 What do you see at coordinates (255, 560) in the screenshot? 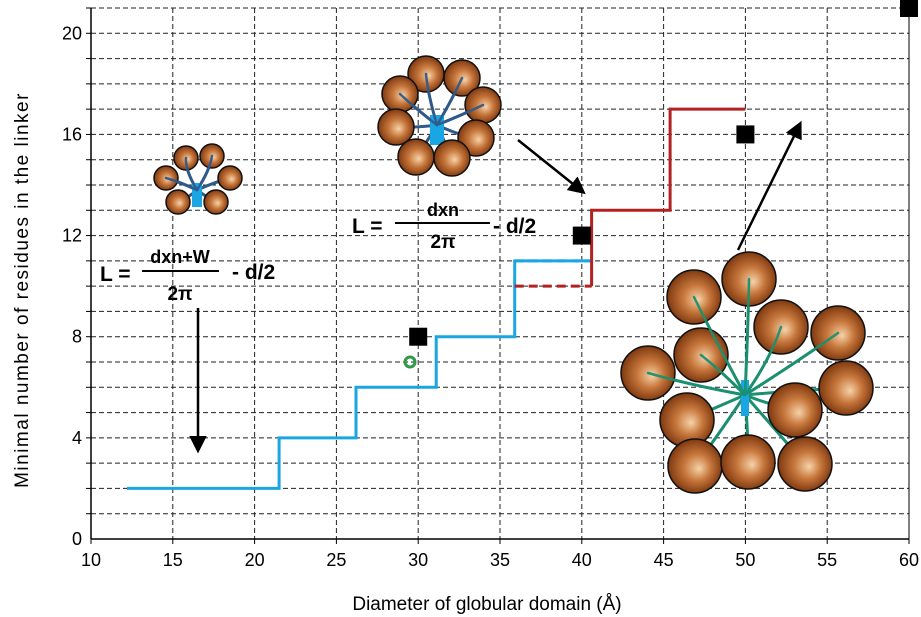
I see `x-tick-label: 20` at bounding box center [255, 560].